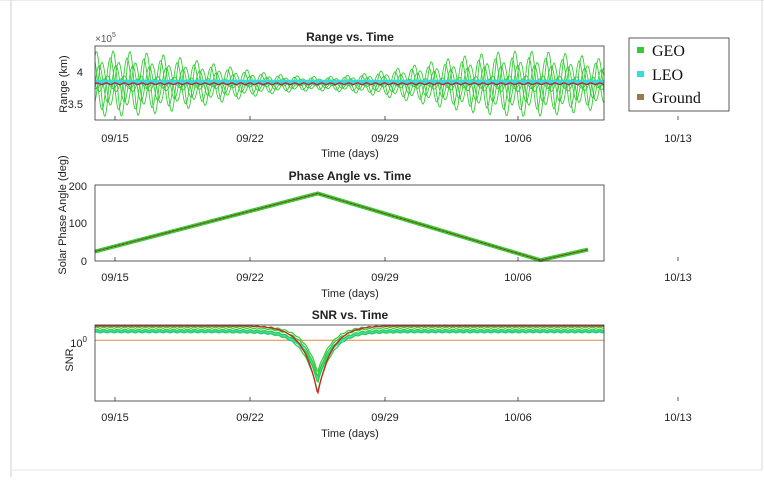  I want to click on range-geo-line, so click(349, 83).